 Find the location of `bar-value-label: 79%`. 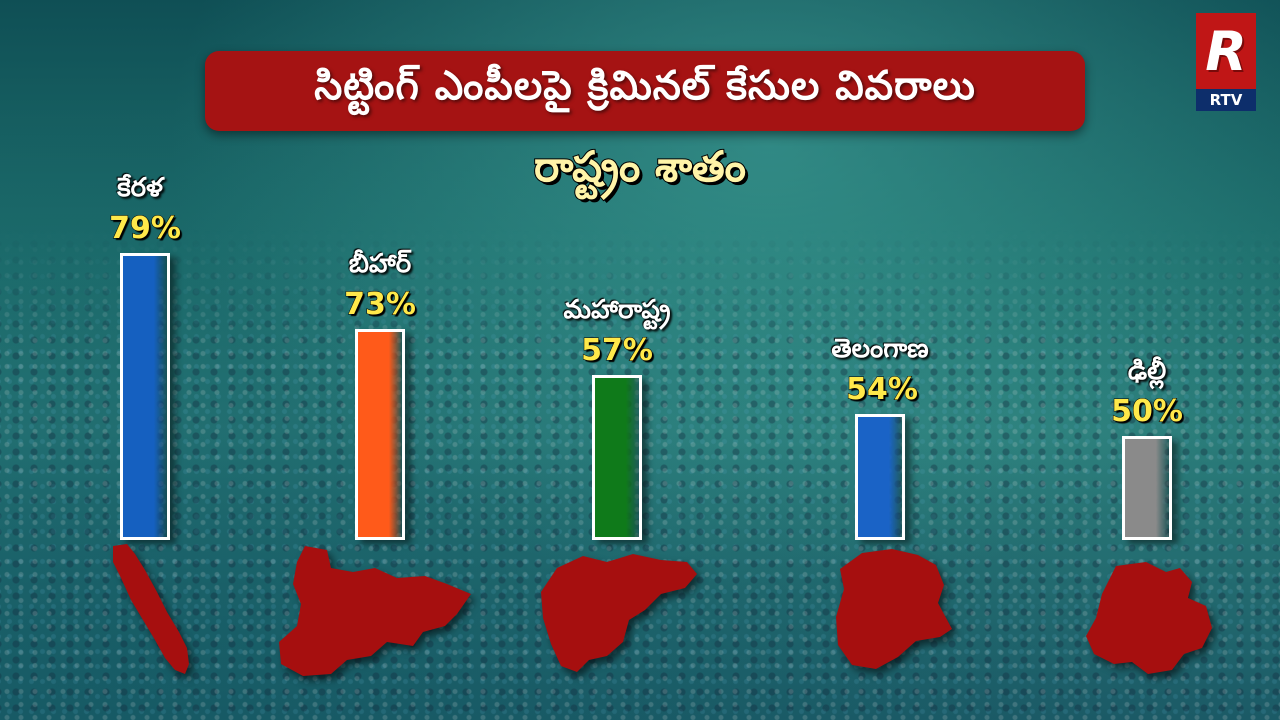

bar-value-label: 79% is located at coordinates (145, 229).